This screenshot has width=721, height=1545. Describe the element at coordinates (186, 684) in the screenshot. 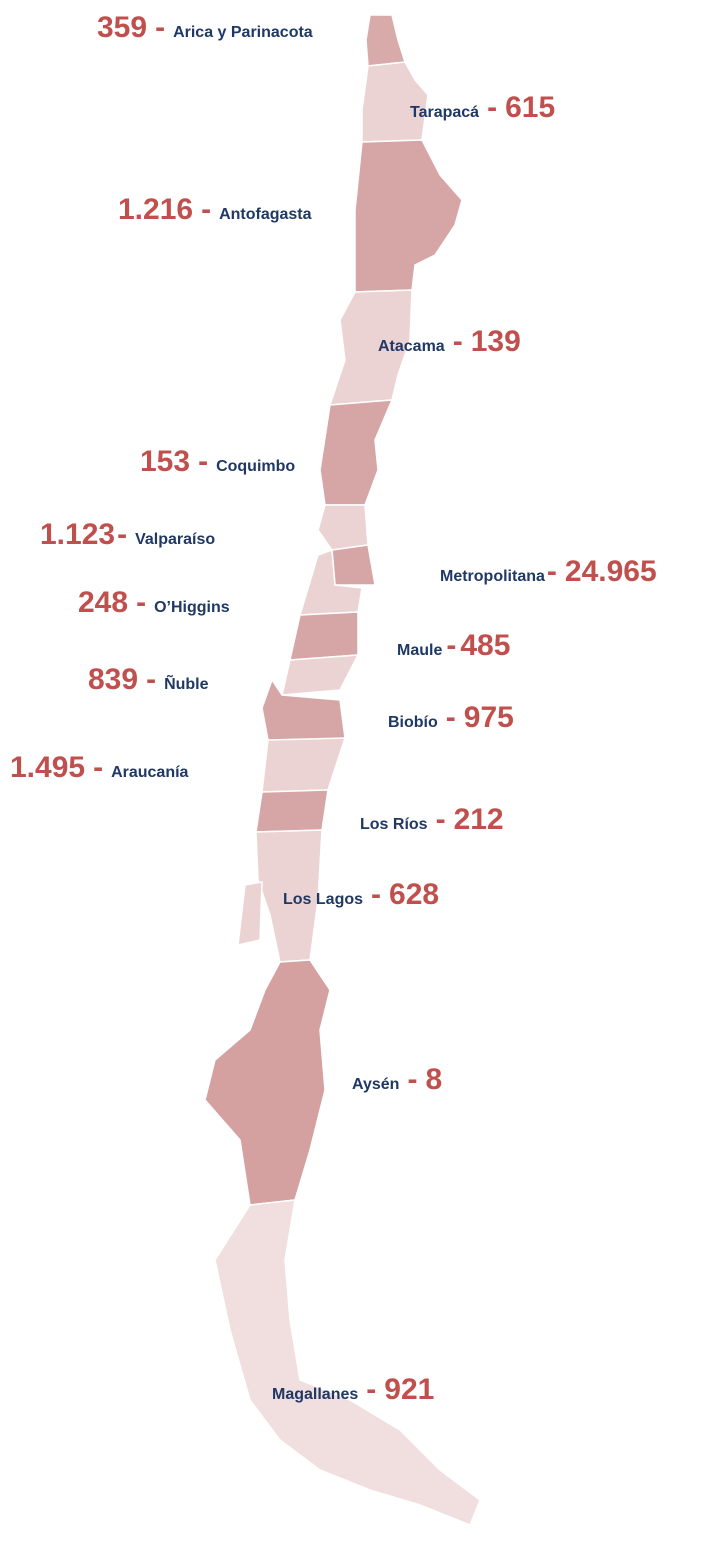

I see `region-name: Ñuble` at that location.